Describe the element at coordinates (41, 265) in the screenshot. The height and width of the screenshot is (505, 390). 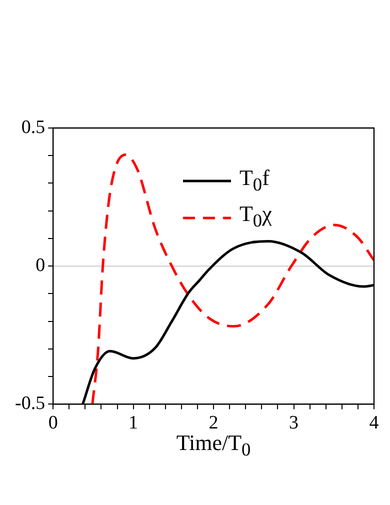
I see `y-tick-label: 0` at that location.